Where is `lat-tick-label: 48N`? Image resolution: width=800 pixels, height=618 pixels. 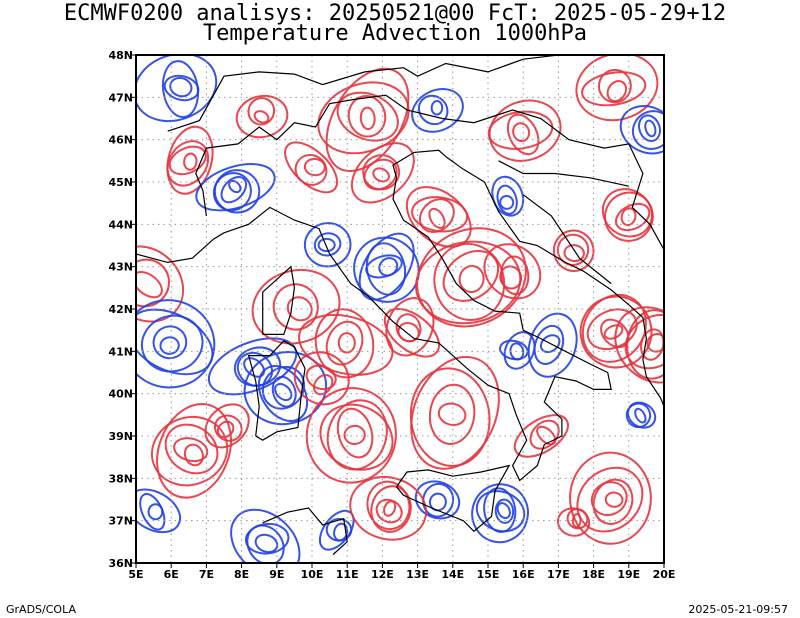 lat-tick-label: 48N is located at coordinates (120, 55).